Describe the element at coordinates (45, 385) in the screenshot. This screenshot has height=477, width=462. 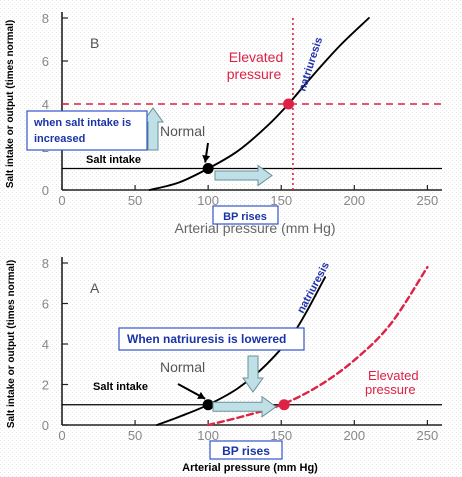
I see `y-tick-label: 2` at that location.